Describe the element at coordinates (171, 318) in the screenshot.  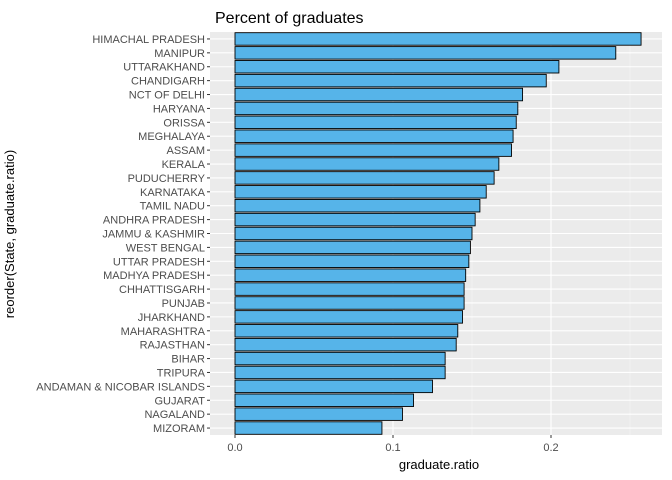
I see `y-tick-label: JHARKHAND` at that location.